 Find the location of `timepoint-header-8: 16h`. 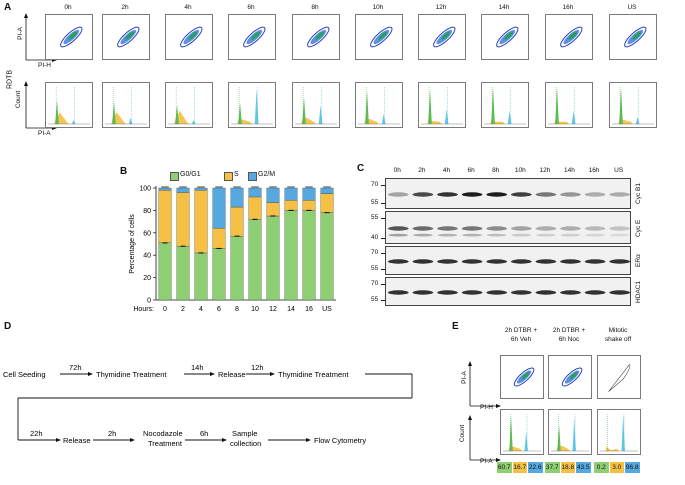

timepoint-header-8: 16h is located at coordinates (568, 7).